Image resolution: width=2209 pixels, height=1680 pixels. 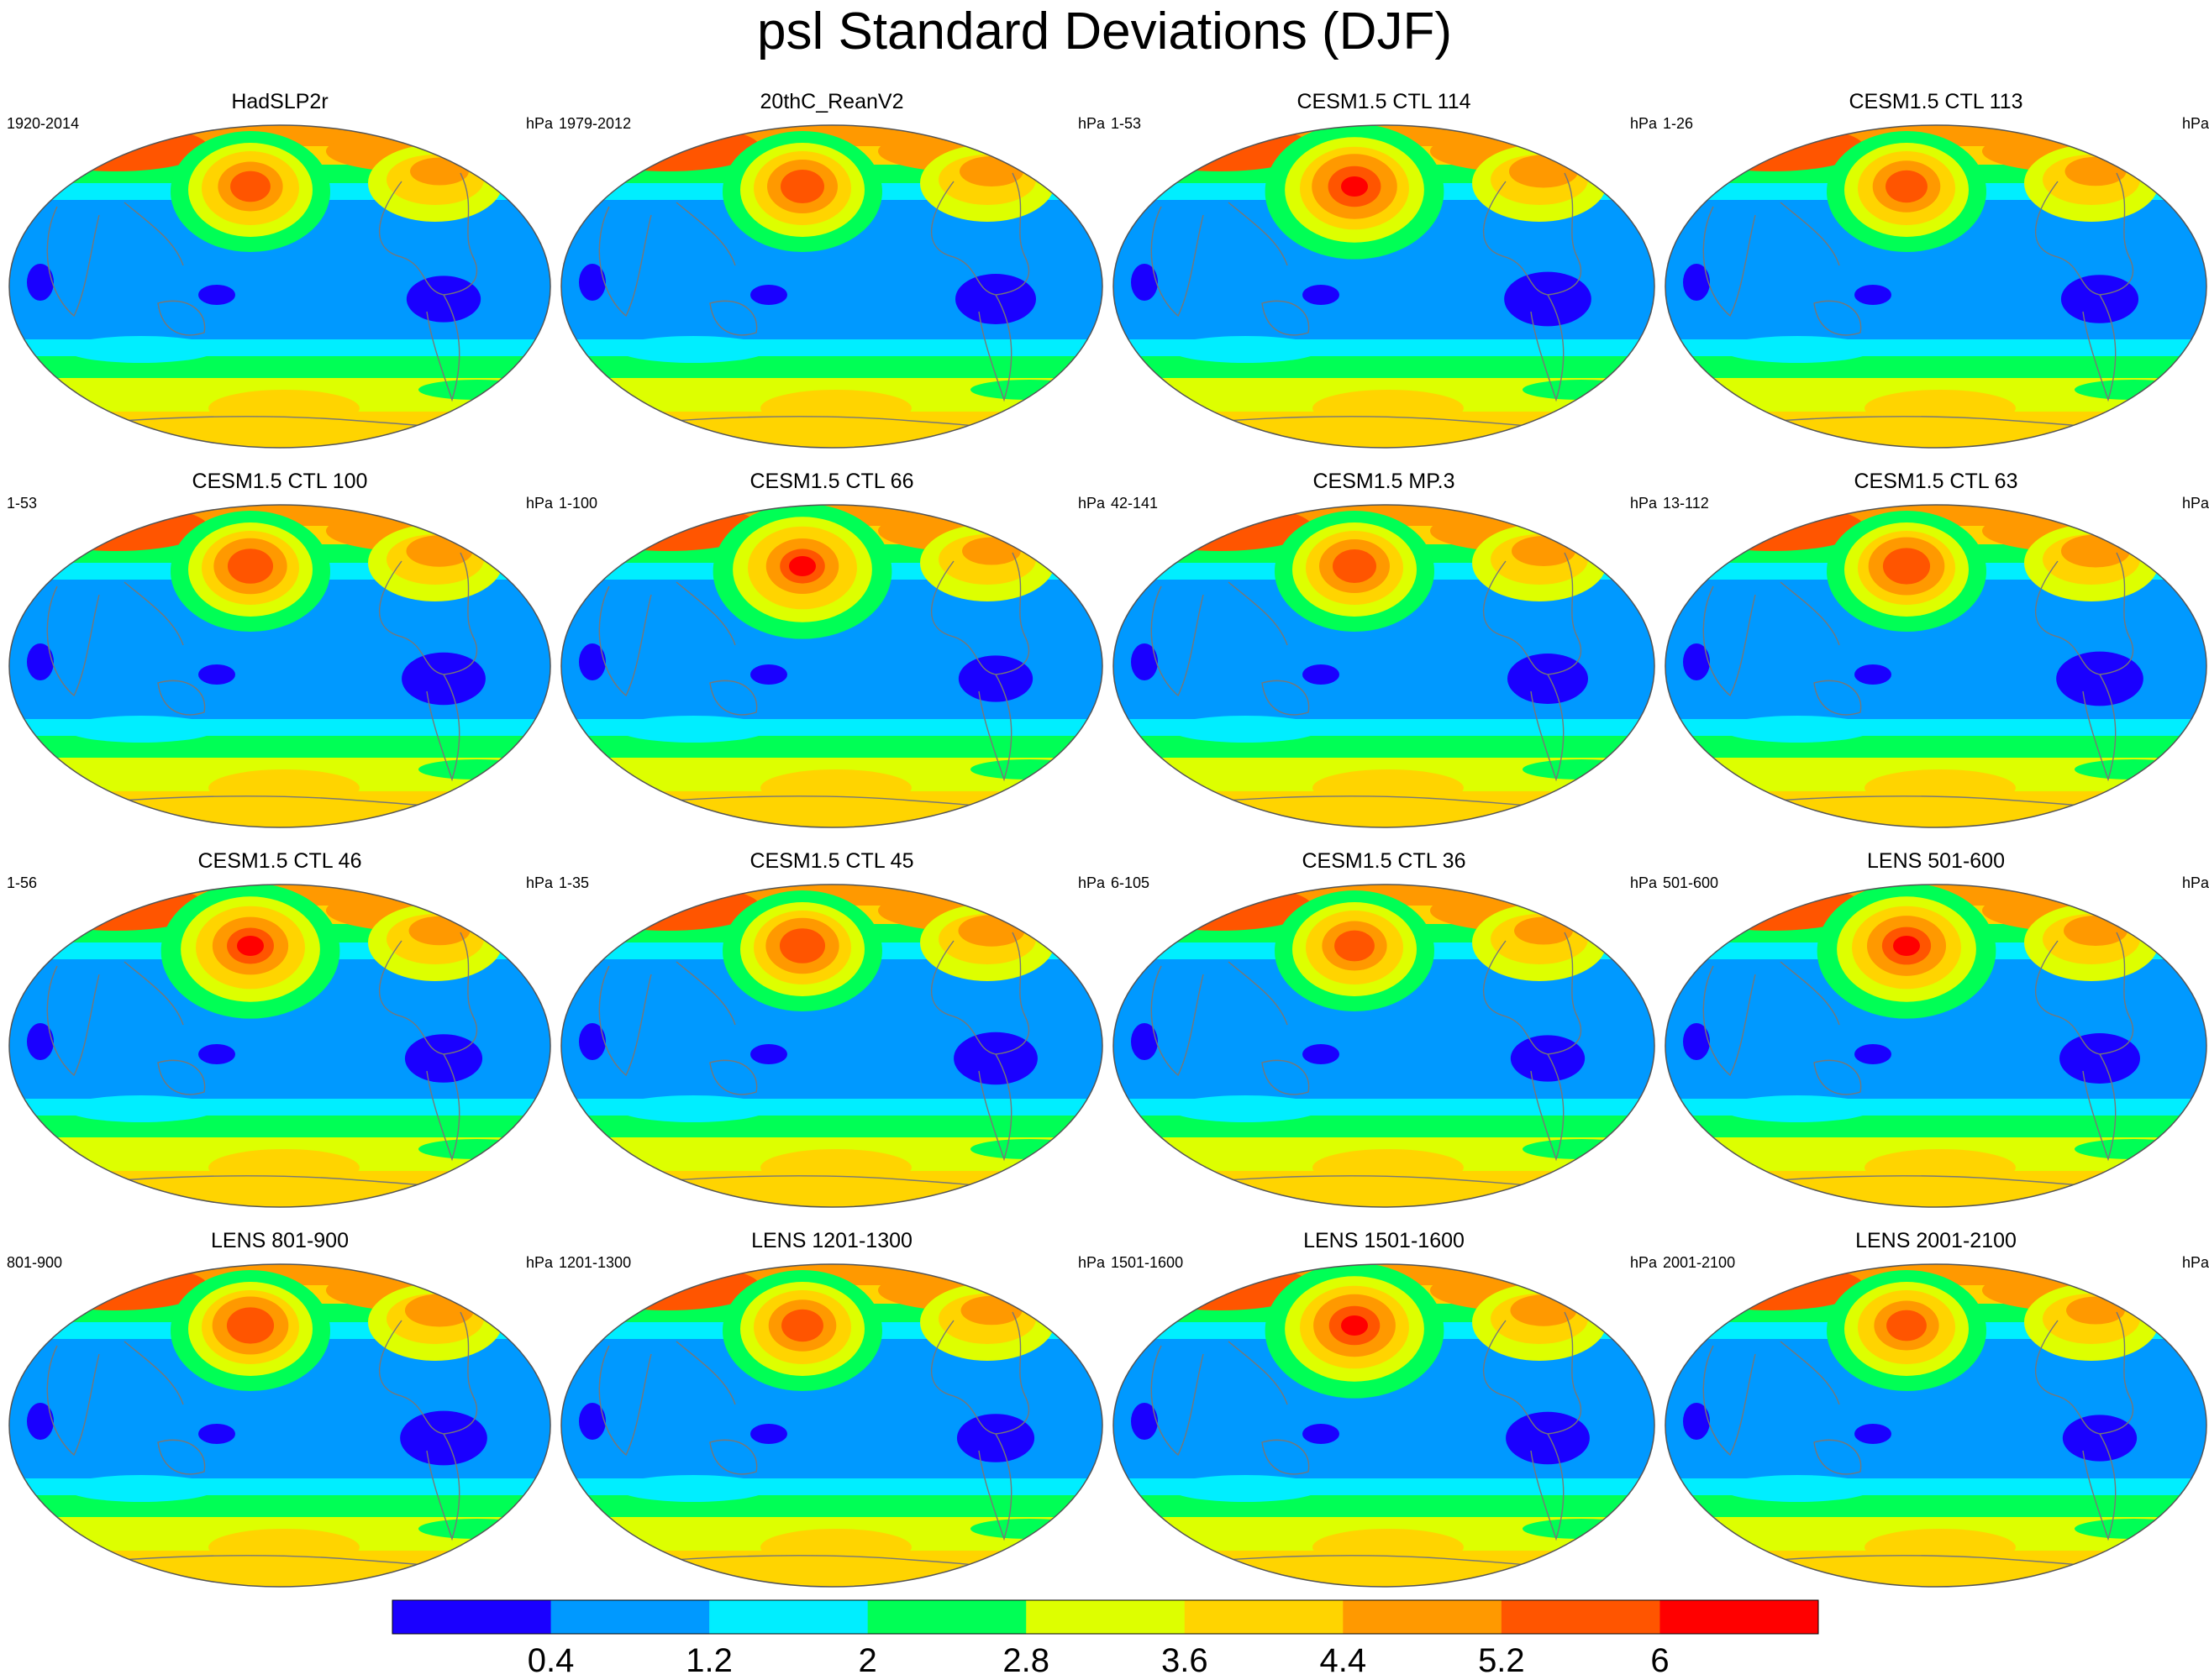 What do you see at coordinates (832, 101) in the screenshot?
I see `panel-title: 20thC_ReanV2` at bounding box center [832, 101].